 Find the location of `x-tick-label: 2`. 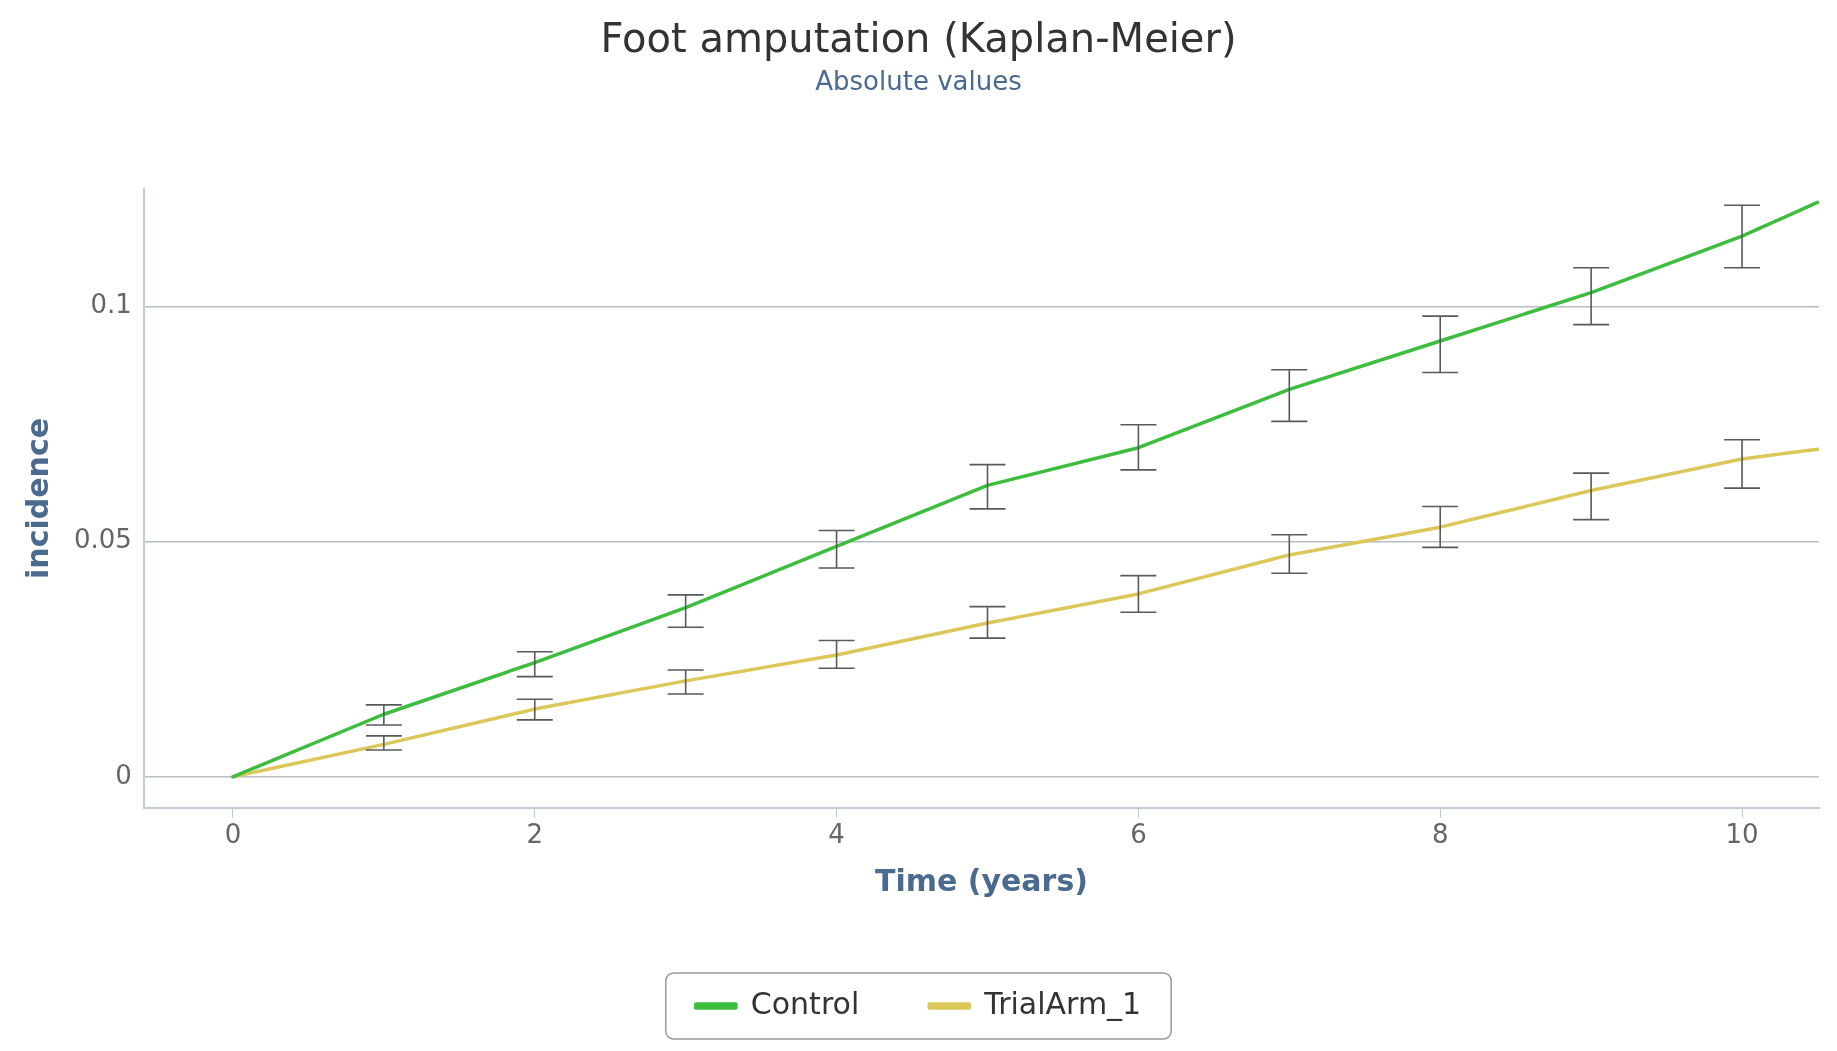

x-tick-label: 2 is located at coordinates (535, 834).